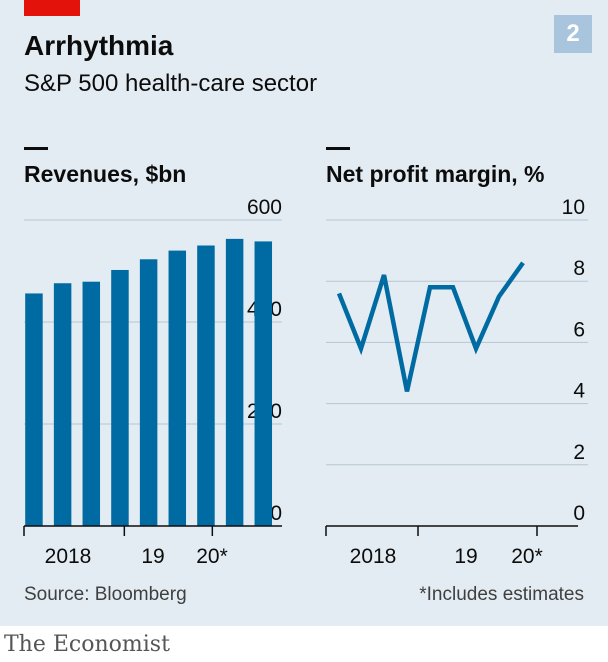 The height and width of the screenshot is (662, 608). Describe the element at coordinates (99, 45) in the screenshot. I see `chart-title: Arrhythmia` at that location.